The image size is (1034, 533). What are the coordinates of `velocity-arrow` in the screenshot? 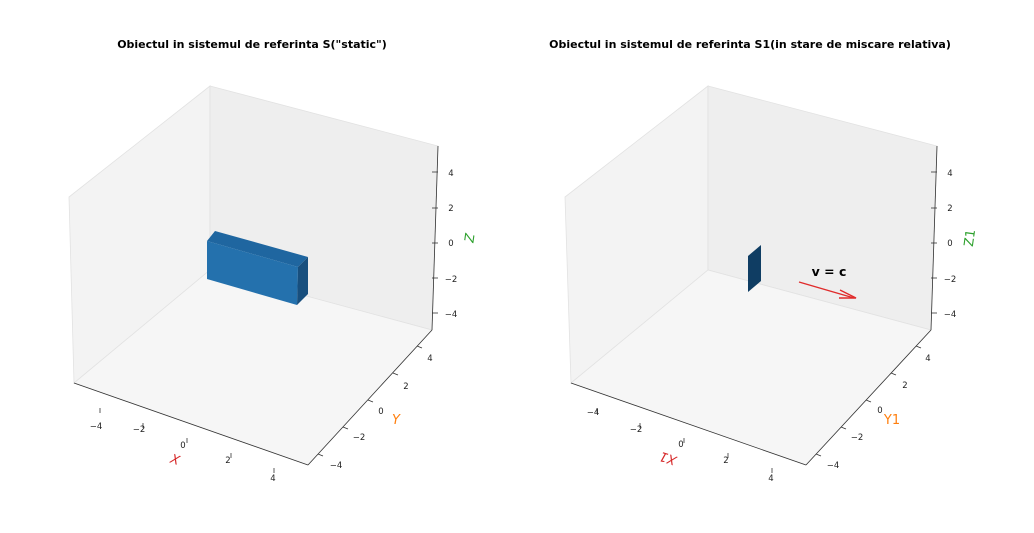 It's located at (826, 290).